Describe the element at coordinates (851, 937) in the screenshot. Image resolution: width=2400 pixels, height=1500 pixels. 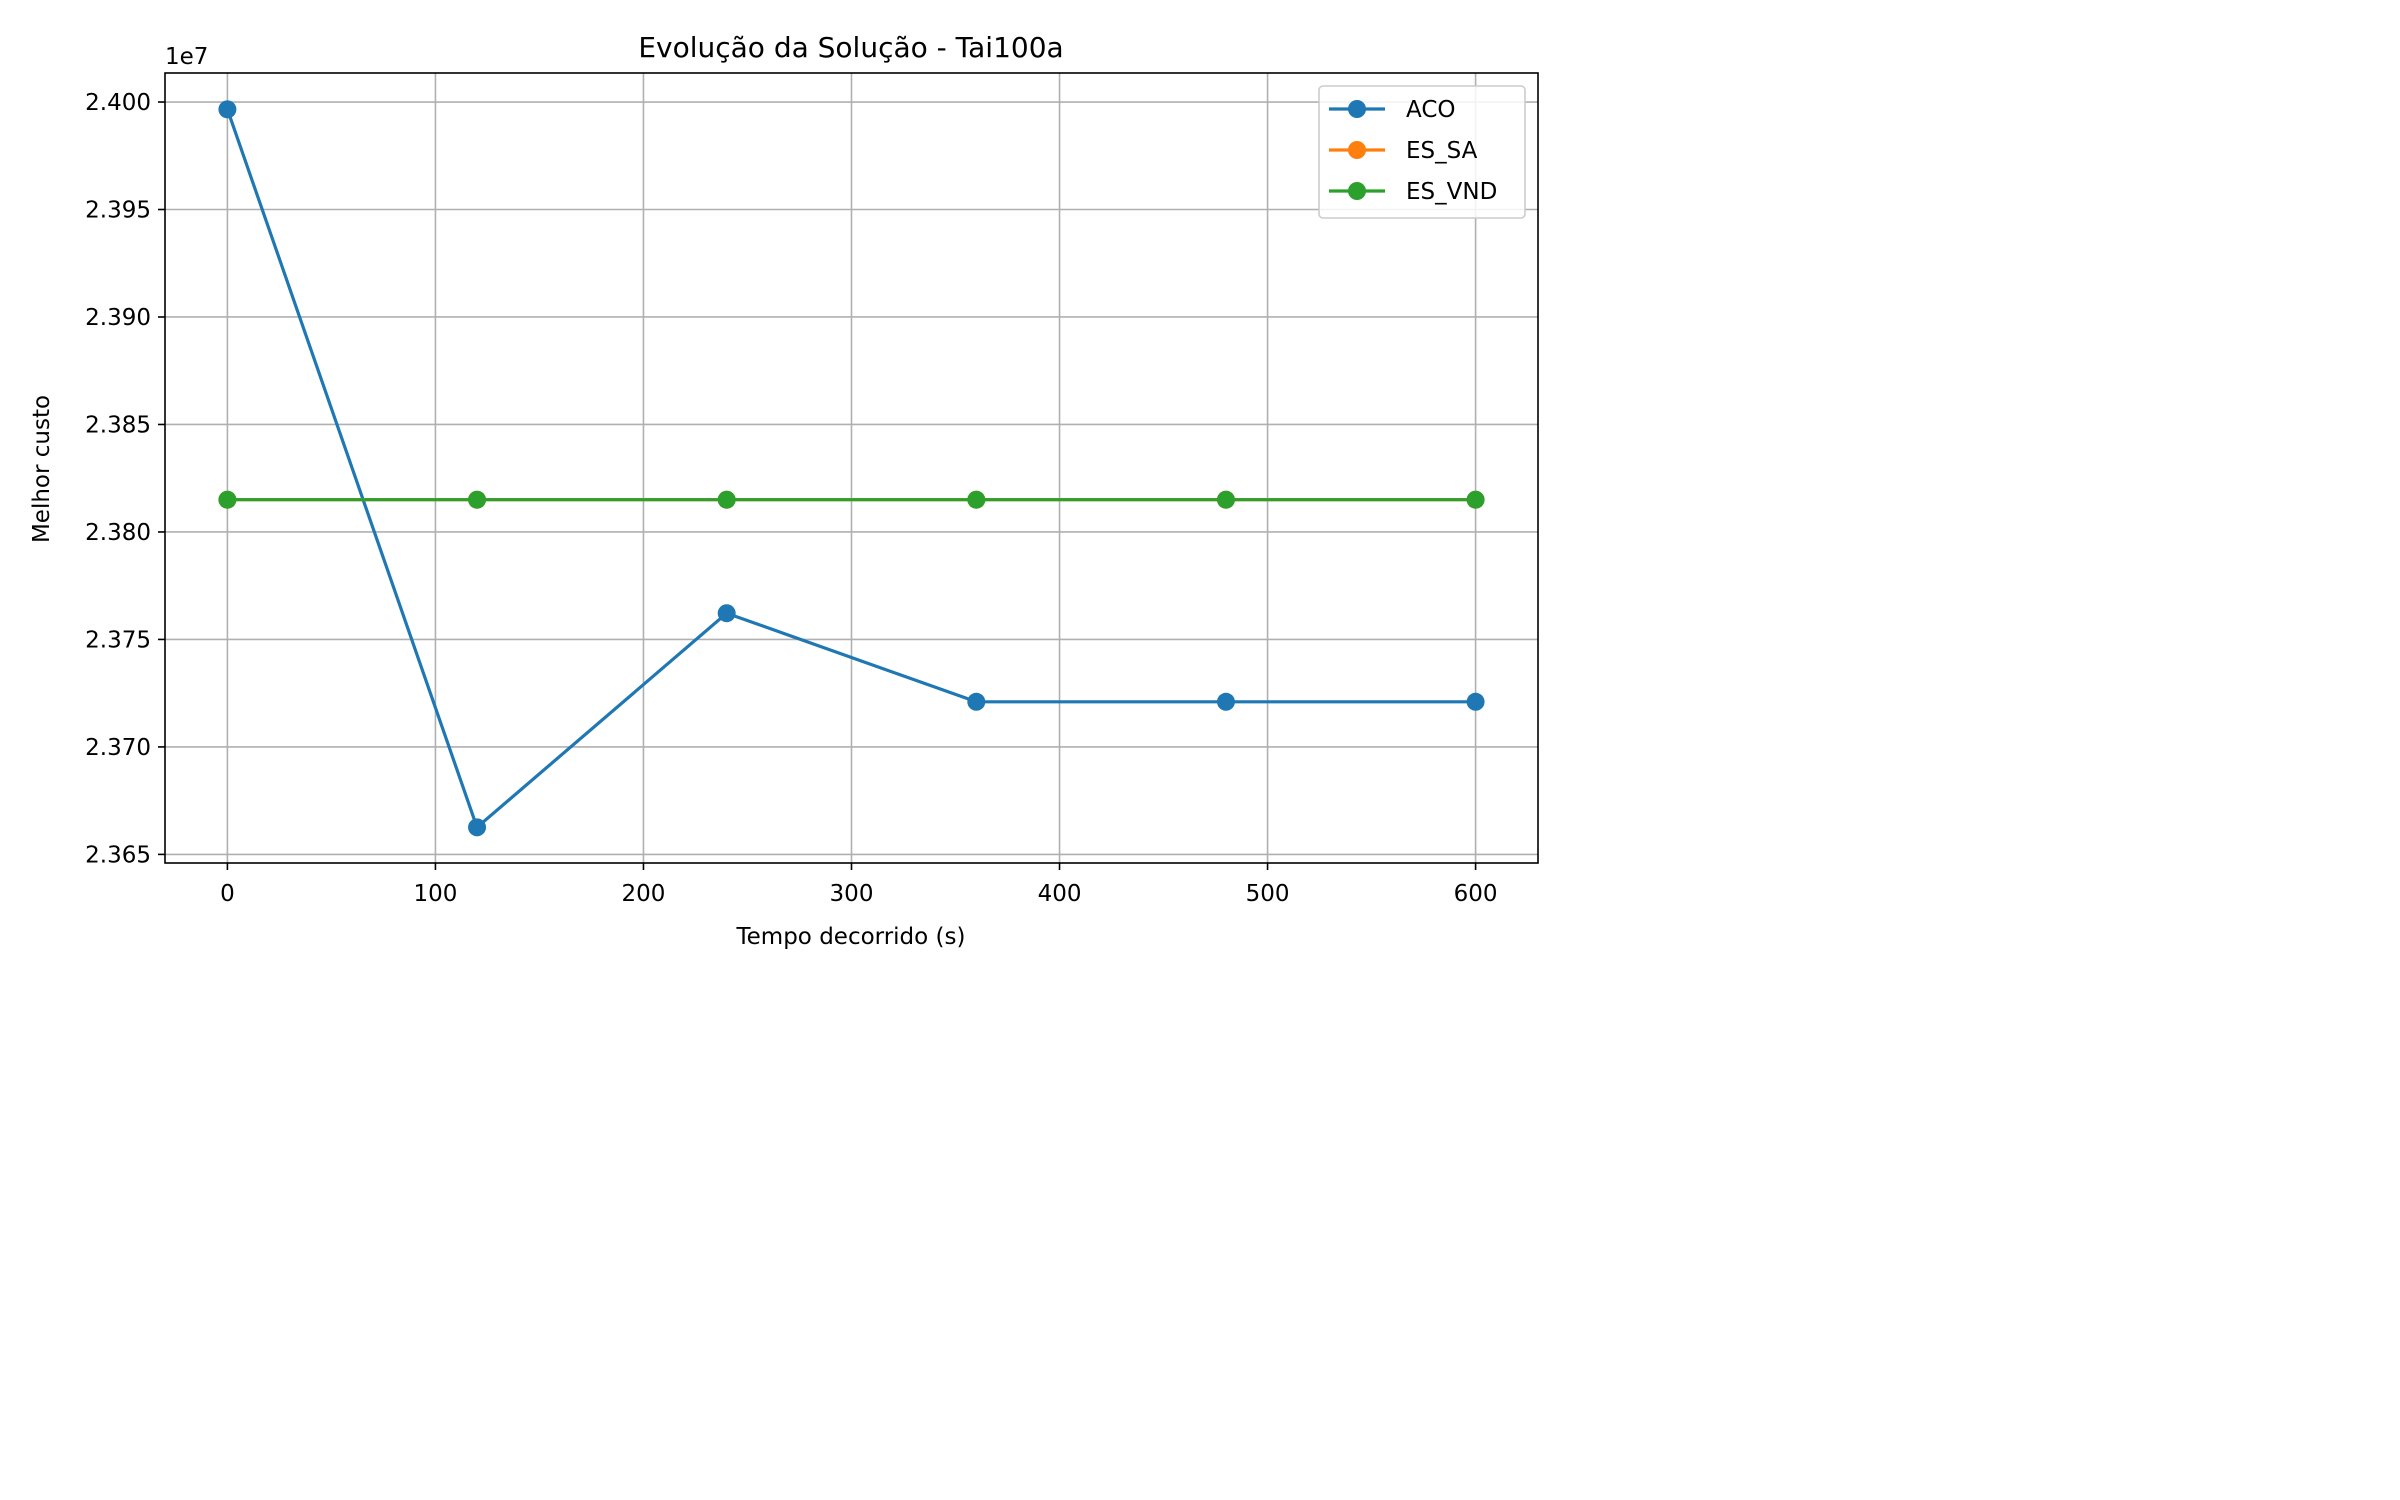
I see `x-axis-label: Tempo decorrido (s)` at that location.